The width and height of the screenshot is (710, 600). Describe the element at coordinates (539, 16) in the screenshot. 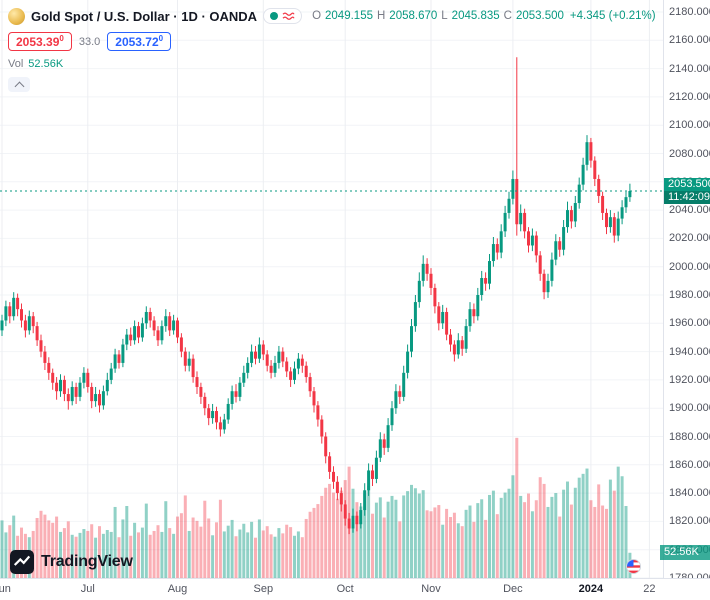

I see `close-value: 2053.500` at that location.